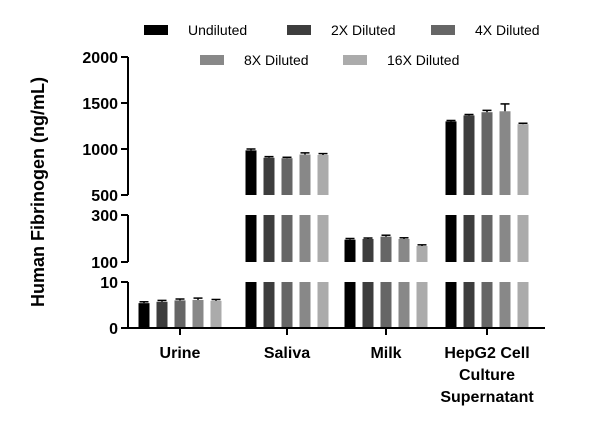 The height and width of the screenshot is (448, 600). What do you see at coordinates (100, 58) in the screenshot?
I see `y-tick-label: 2000` at bounding box center [100, 58].